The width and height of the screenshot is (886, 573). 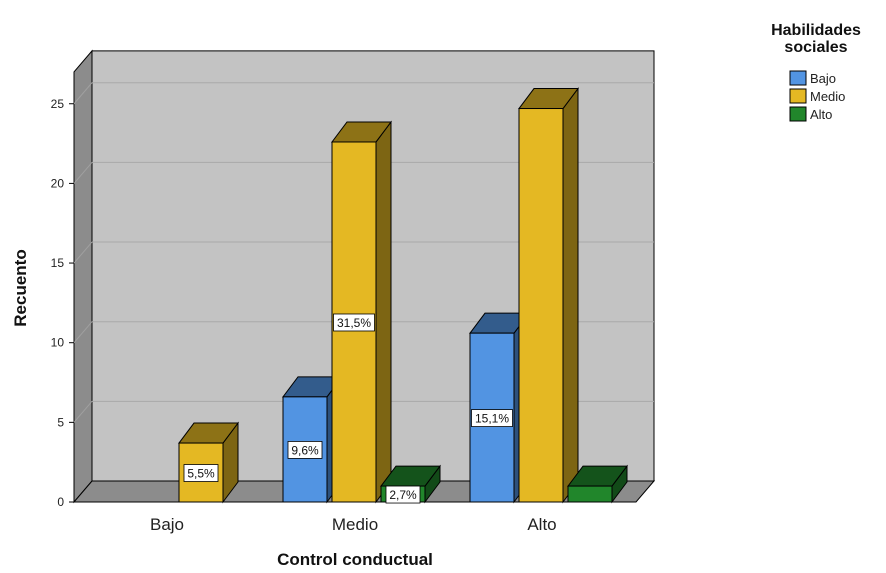 What do you see at coordinates (815, 47) in the screenshot?
I see `legend-title: sociales` at bounding box center [815, 47].